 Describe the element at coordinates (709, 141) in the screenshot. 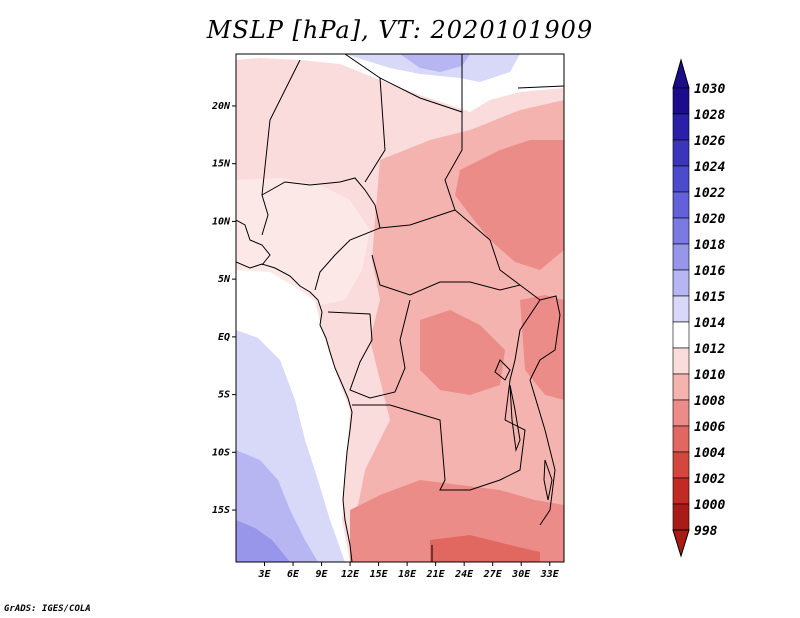

I see `colorbar-label: 1026` at that location.